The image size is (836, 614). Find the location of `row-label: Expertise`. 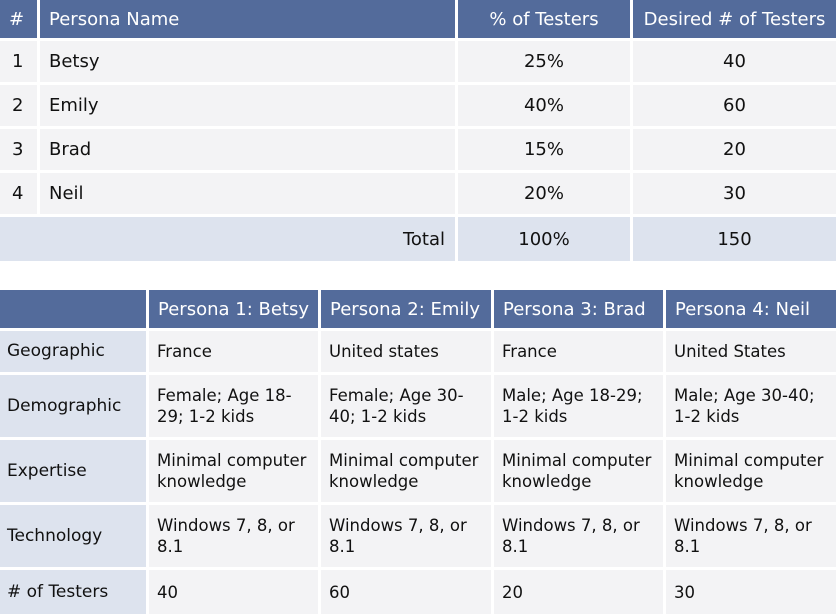

row-label: Expertise is located at coordinates (74, 472).